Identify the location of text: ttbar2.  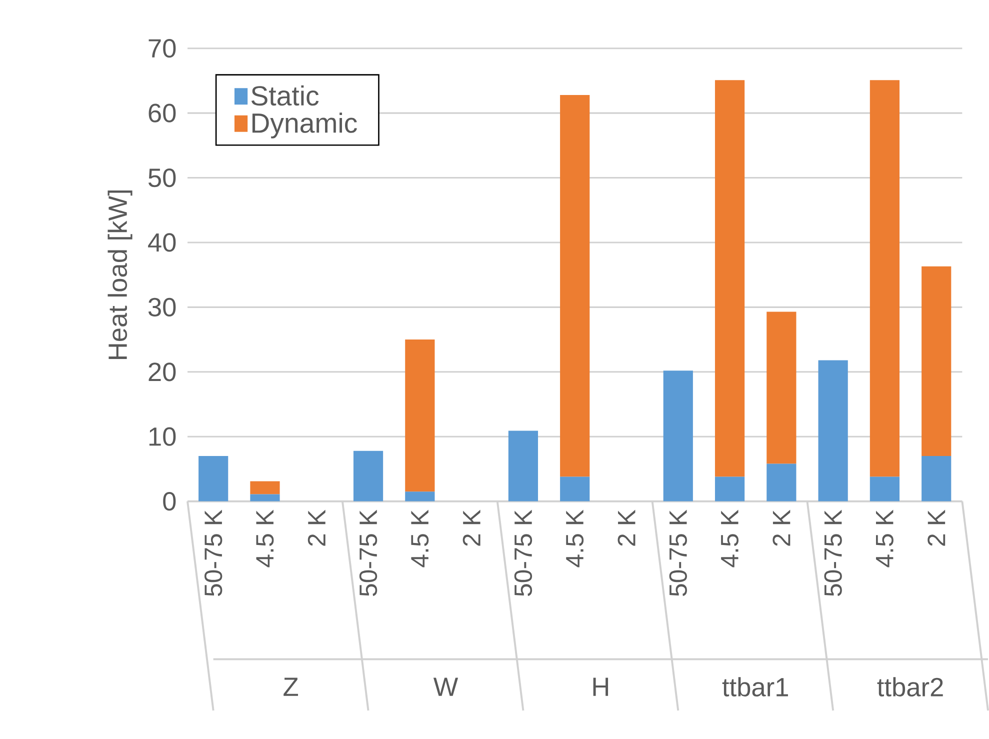
(910, 686).